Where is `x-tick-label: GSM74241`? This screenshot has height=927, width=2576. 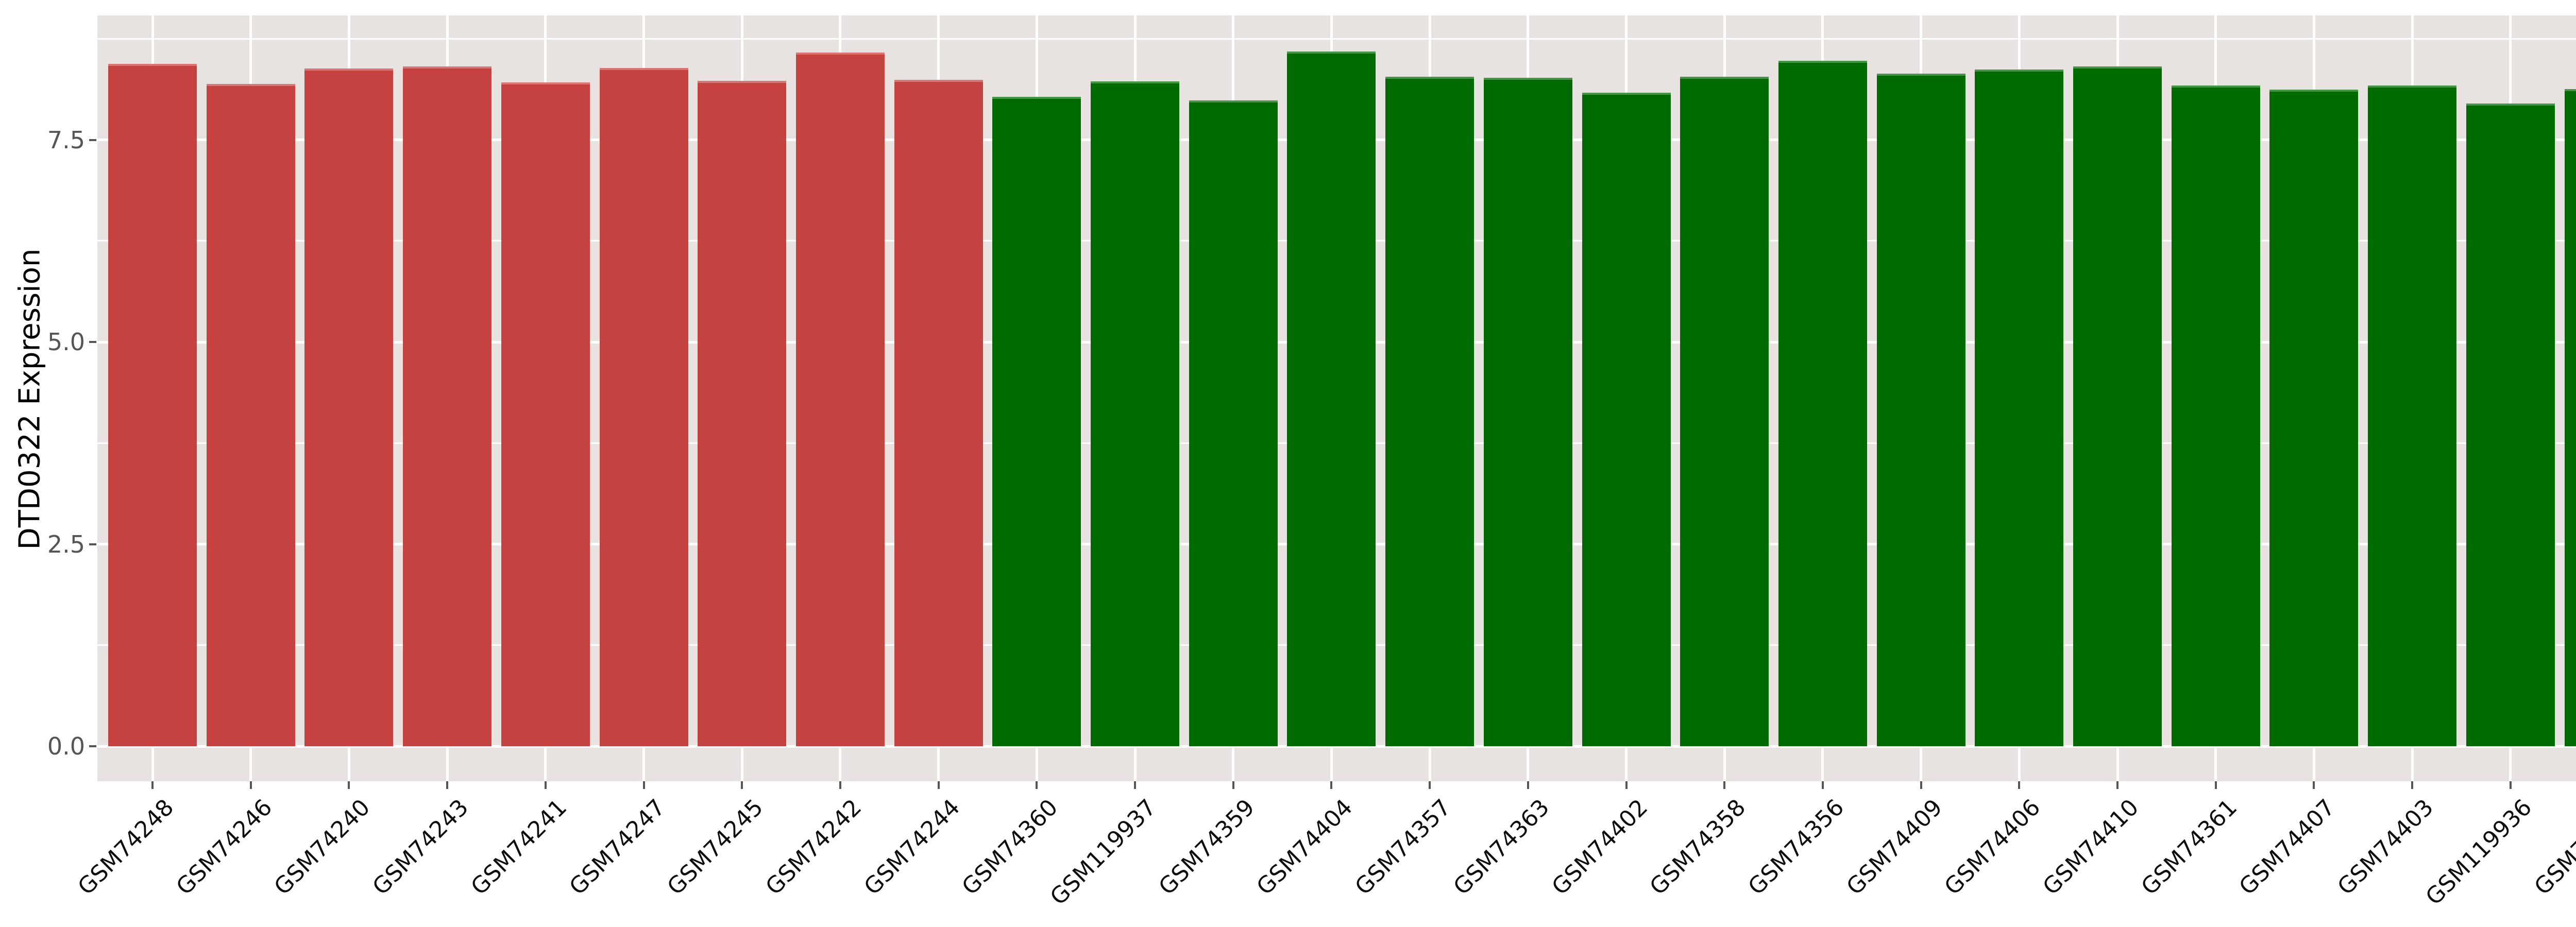 x-tick-label: GSM74241 is located at coordinates (519, 847).